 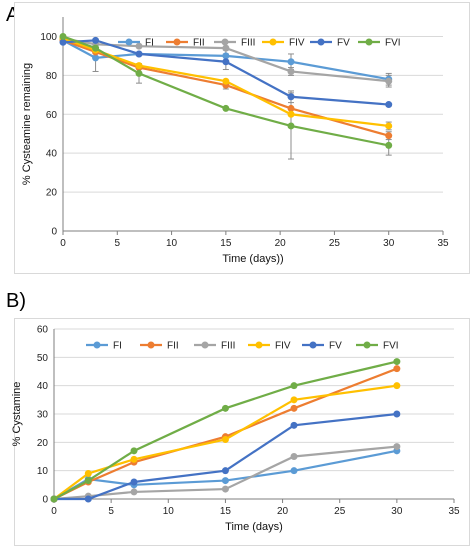 What do you see at coordinates (228, 346) in the screenshot?
I see `chart-b-legend-label-fiii: FIII` at bounding box center [228, 346].